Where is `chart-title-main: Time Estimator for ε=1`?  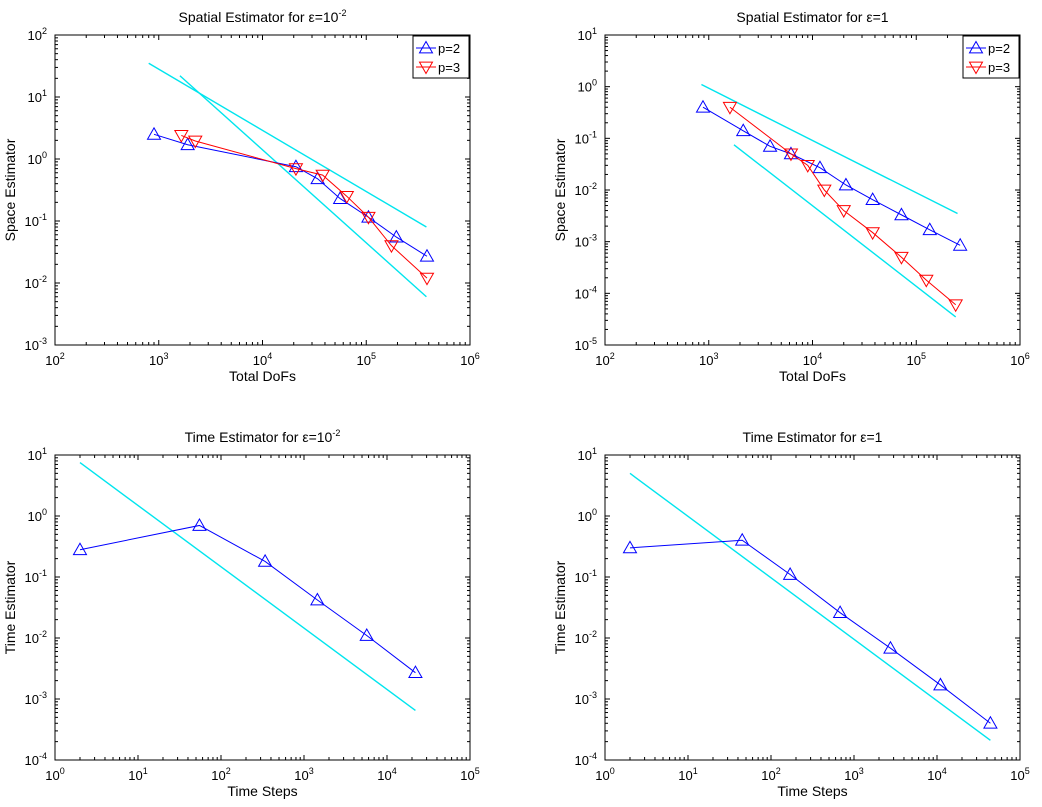
chart-title-main: Time Estimator for ε=1 is located at coordinates (813, 437).